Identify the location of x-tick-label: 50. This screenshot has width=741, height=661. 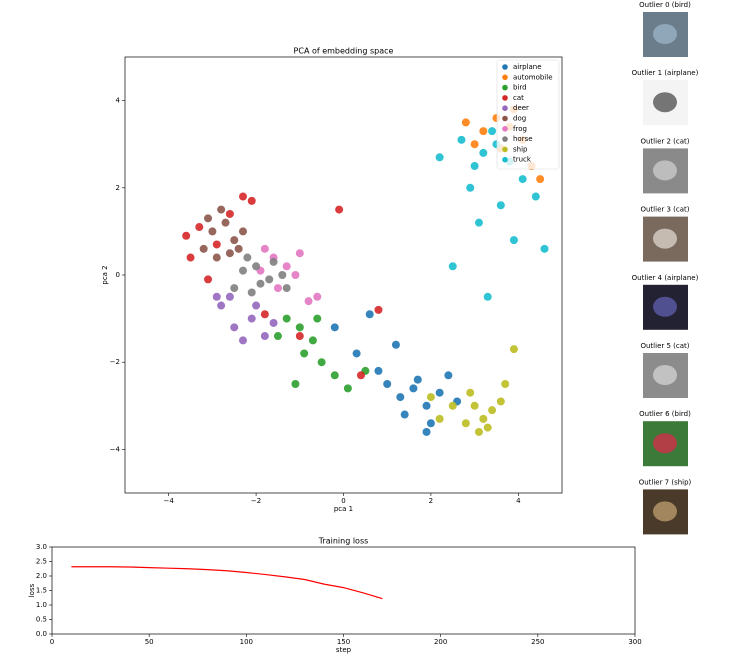
(149, 642).